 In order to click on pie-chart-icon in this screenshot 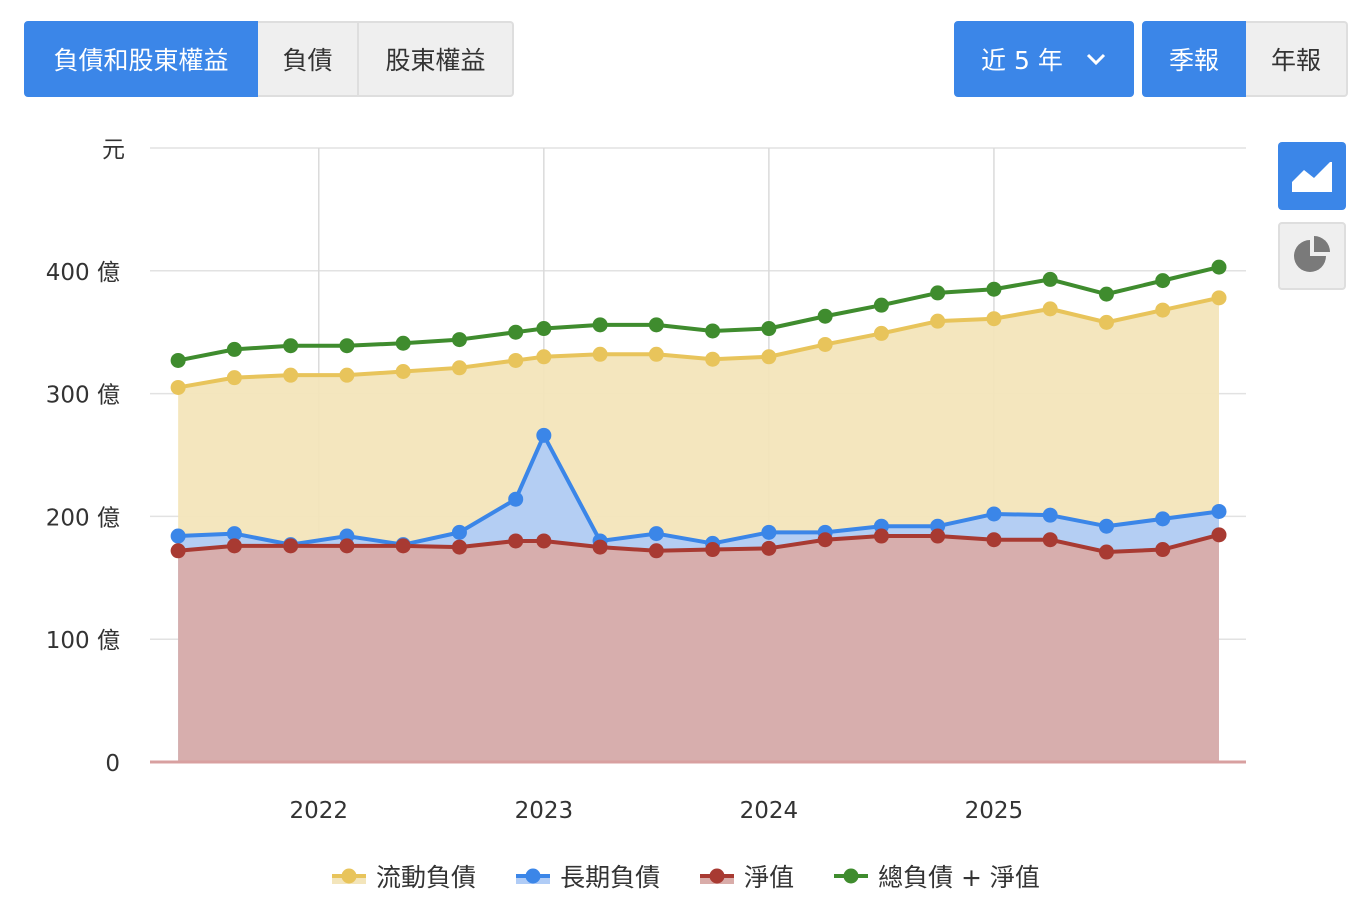, I will do `click(1312, 254)`.